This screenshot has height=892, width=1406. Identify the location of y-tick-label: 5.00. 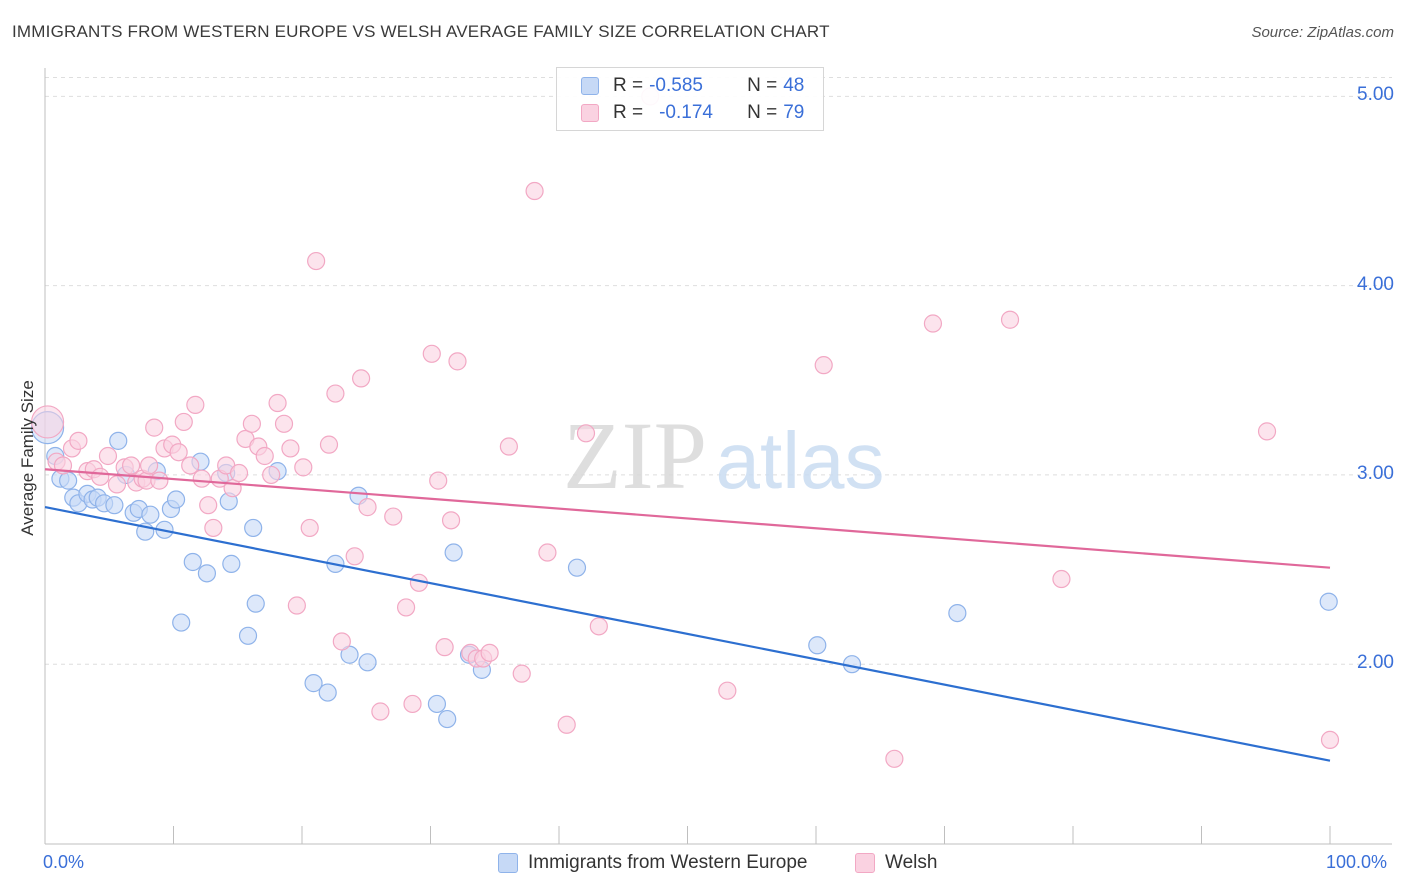
(1375, 95).